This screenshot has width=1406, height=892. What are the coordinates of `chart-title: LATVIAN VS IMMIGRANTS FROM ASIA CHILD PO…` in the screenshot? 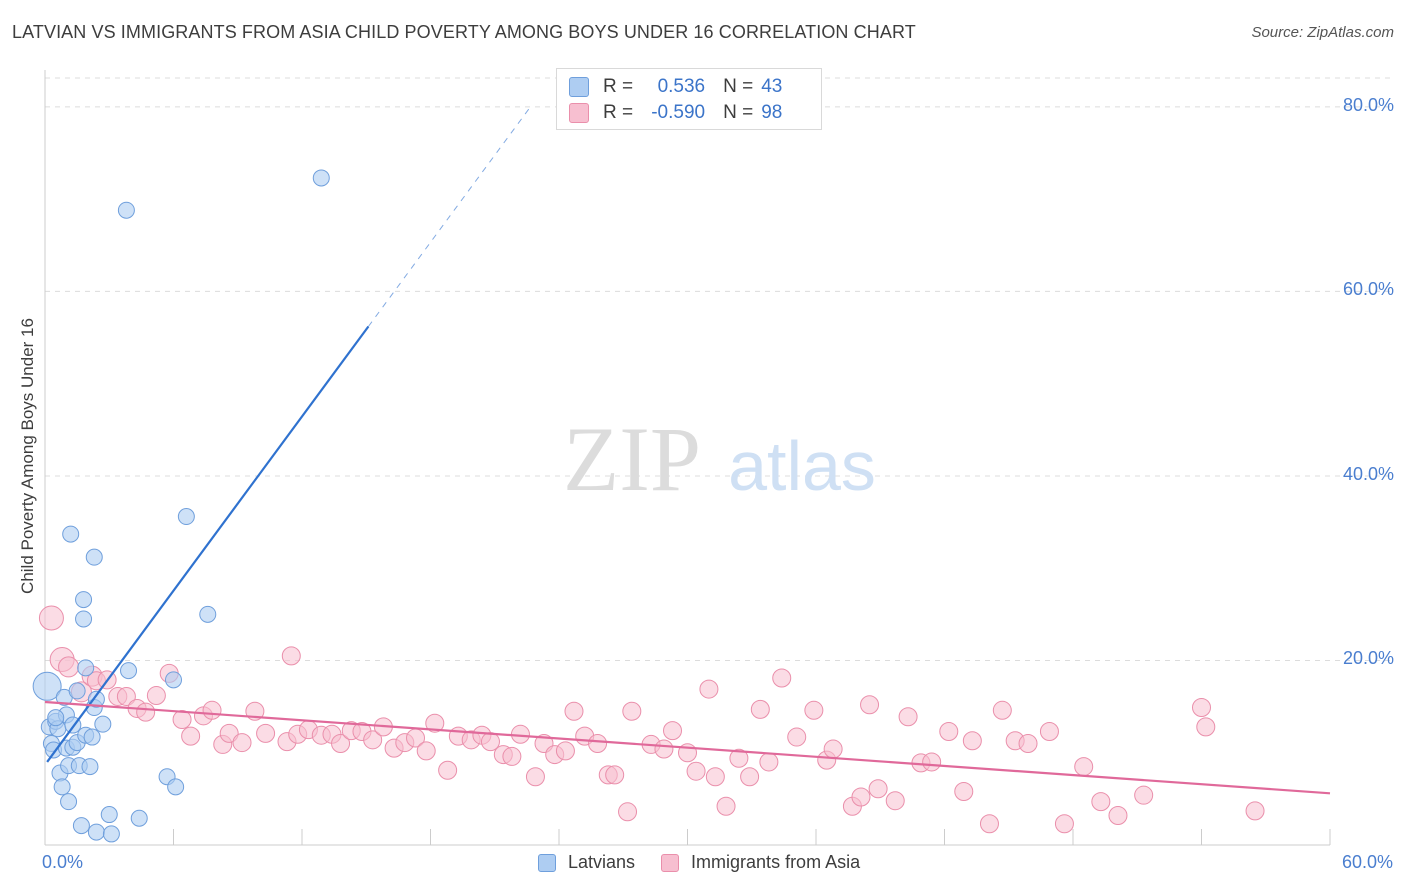 It's located at (464, 32).